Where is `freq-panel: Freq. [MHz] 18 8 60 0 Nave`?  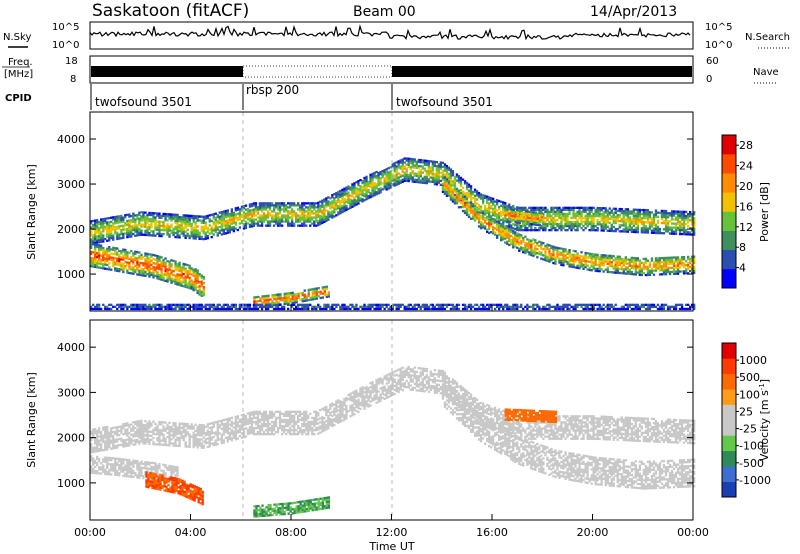
freq-panel: Freq. [MHz] 18 8 60 0 Nave is located at coordinates (390, 70).